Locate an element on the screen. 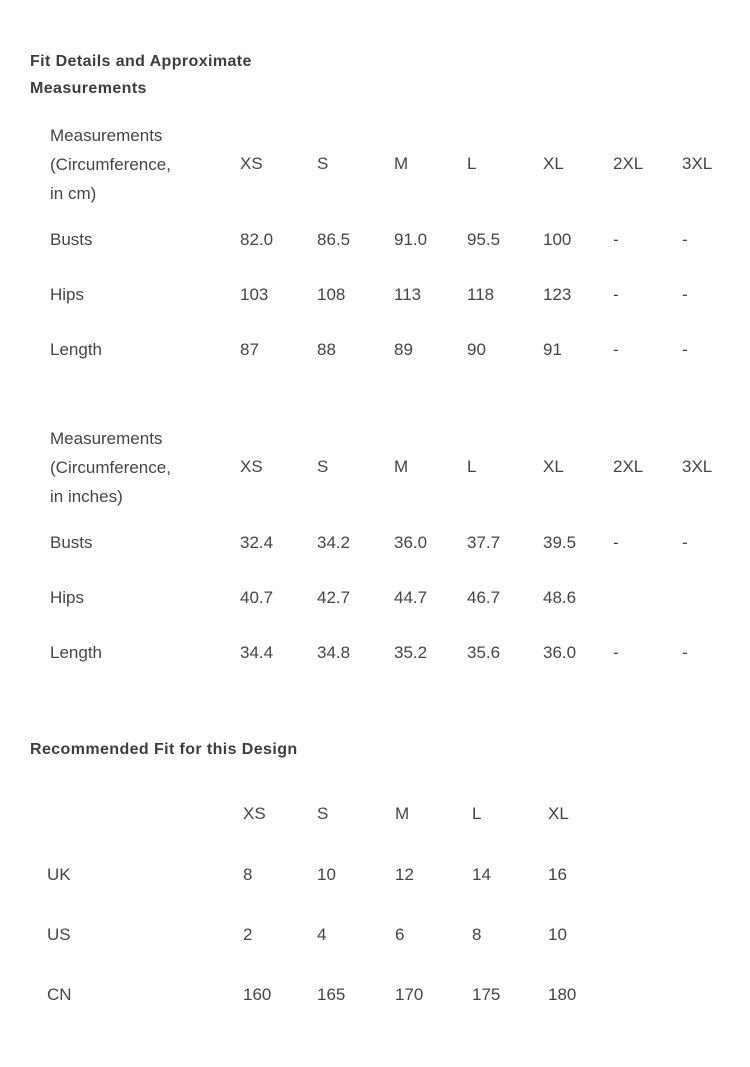  measurement-cell: 90 is located at coordinates (476, 349).